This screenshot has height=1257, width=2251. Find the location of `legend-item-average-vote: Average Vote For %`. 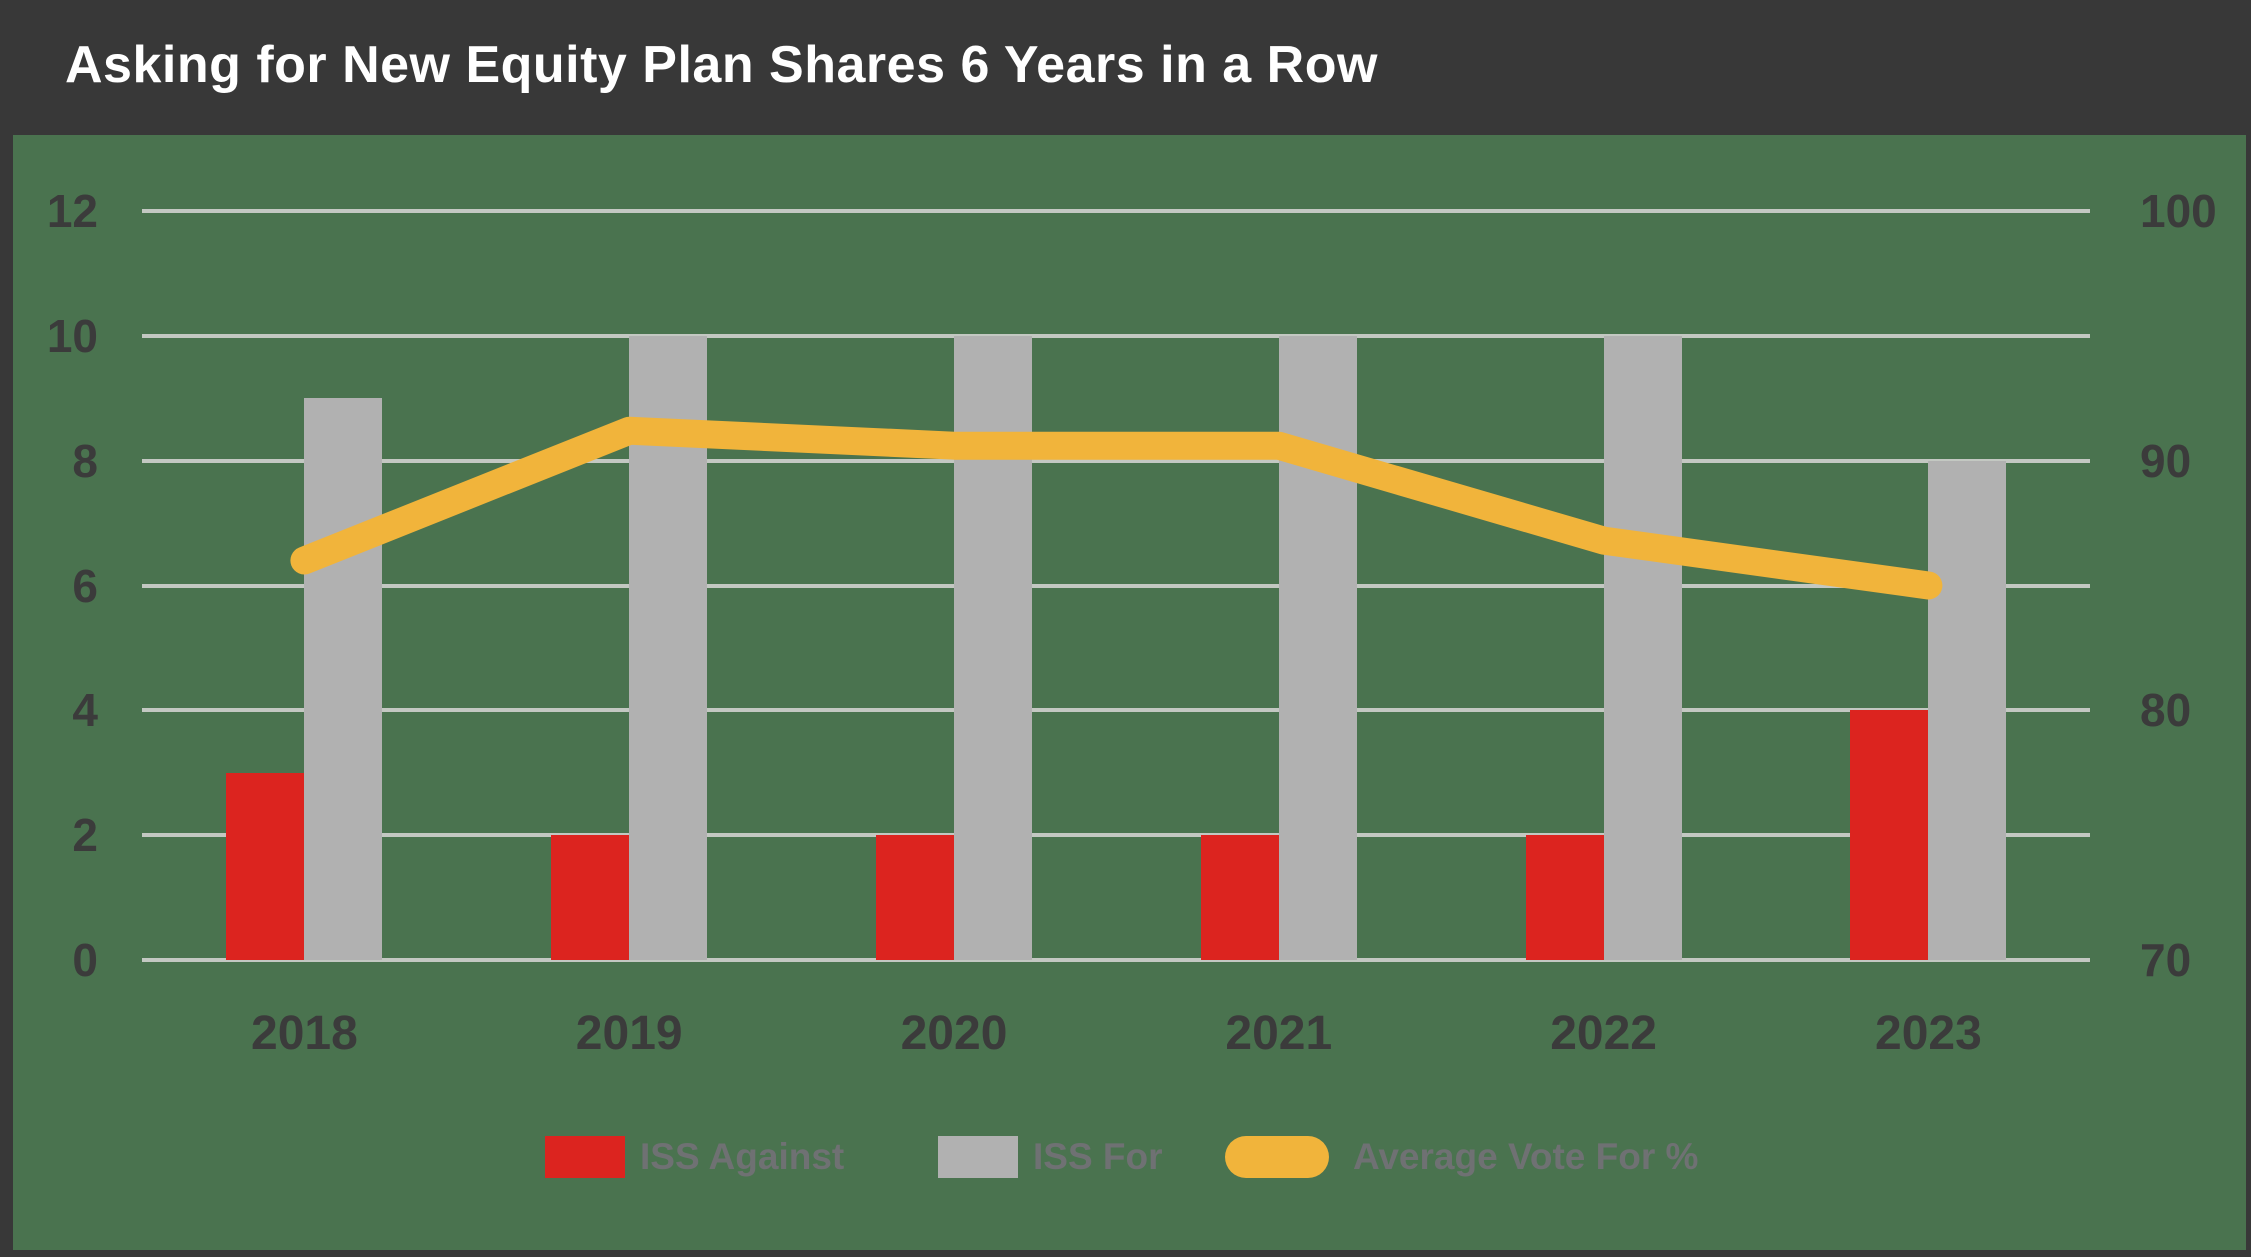

legend-item-average-vote: Average Vote For % is located at coordinates (1461, 1157).